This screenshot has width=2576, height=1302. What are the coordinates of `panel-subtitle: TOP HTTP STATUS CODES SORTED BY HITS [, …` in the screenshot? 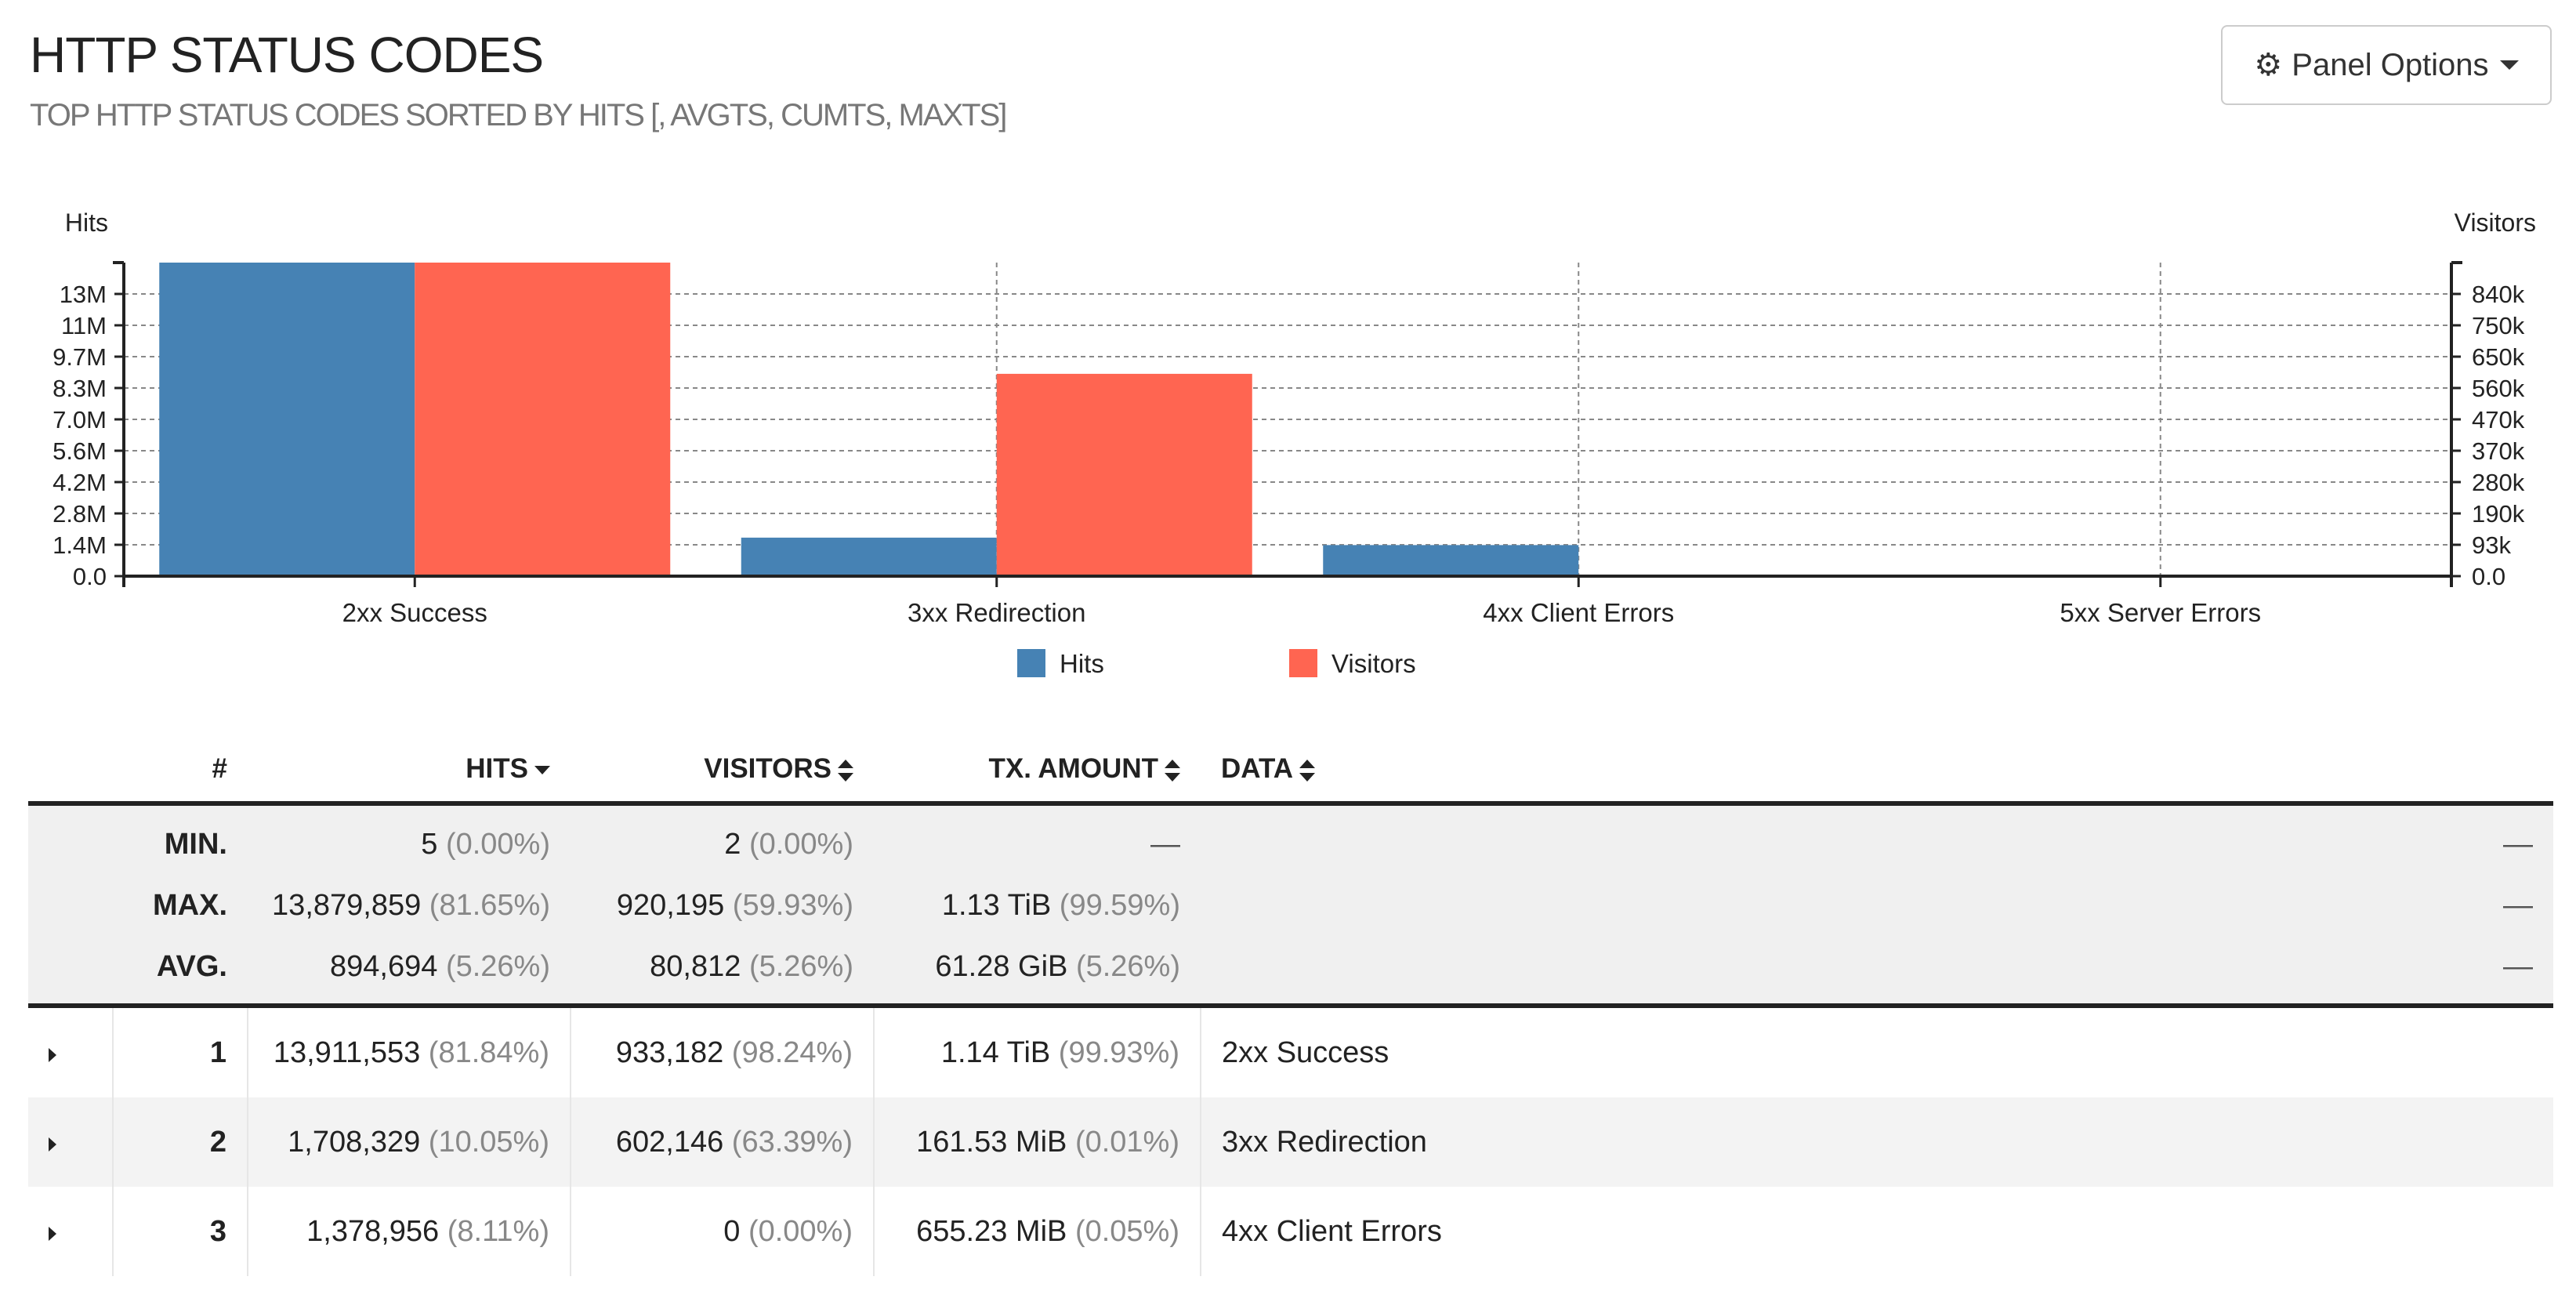 It's located at (518, 115).